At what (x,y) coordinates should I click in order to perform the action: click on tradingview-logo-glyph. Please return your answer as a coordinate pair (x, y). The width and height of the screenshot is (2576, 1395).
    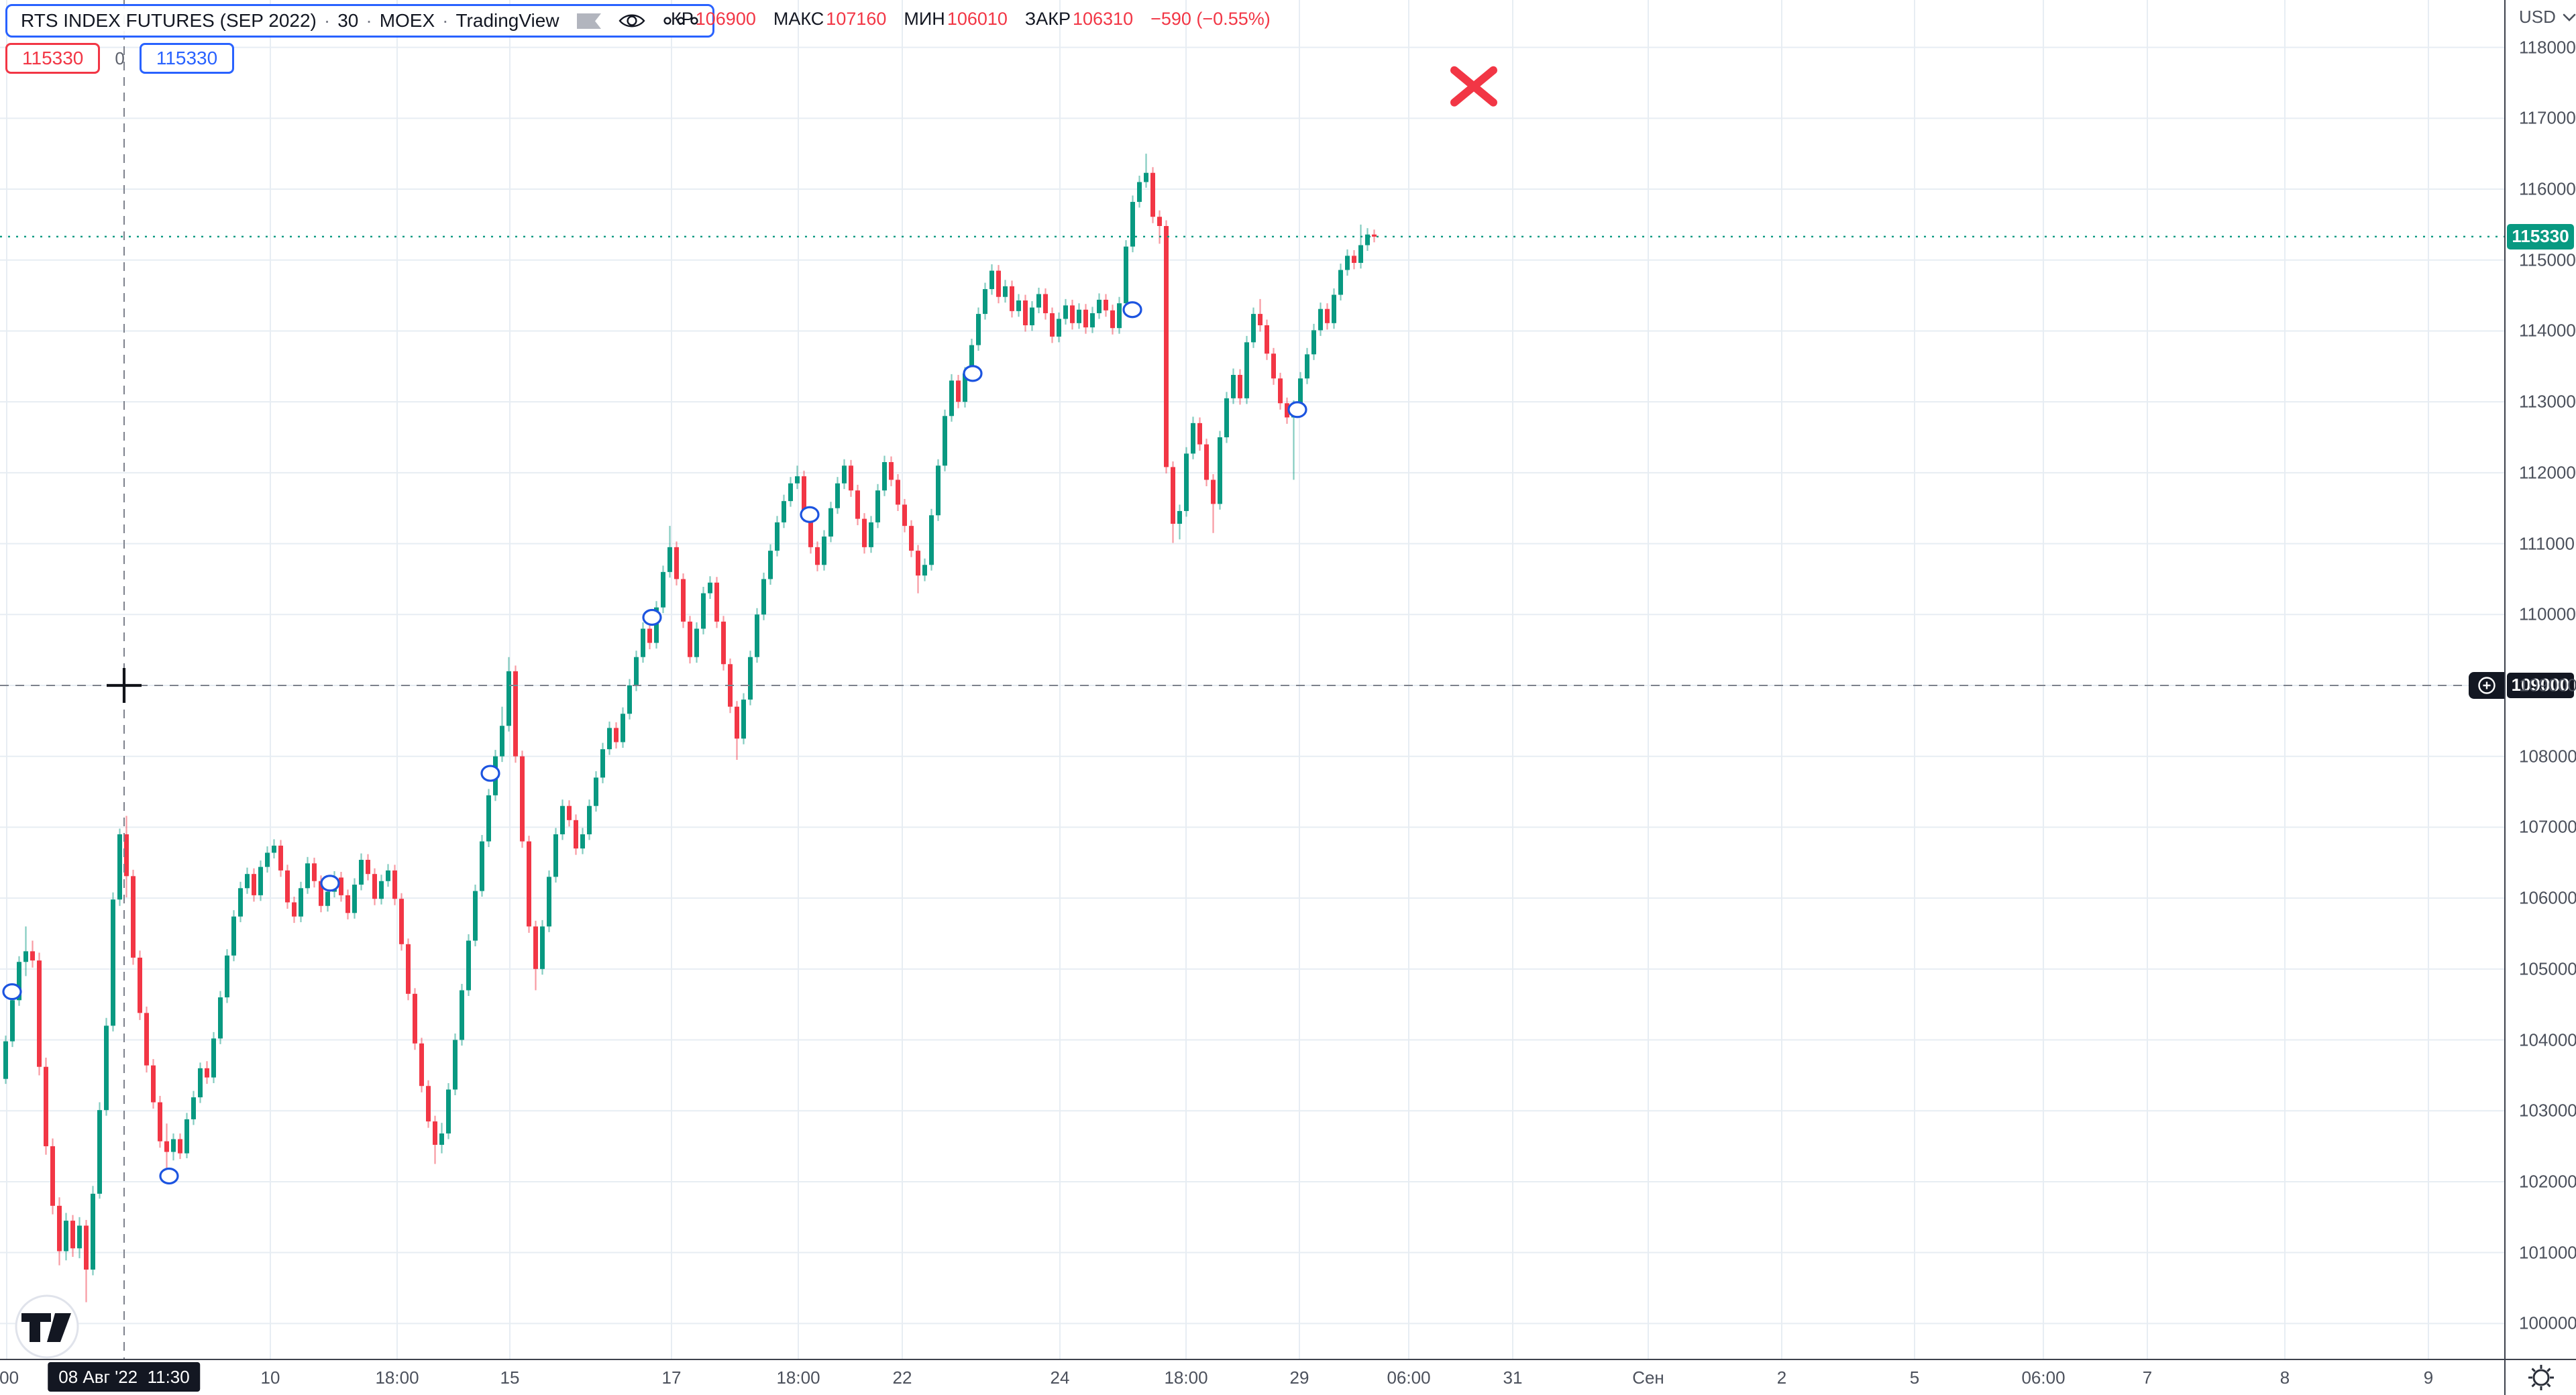
    Looking at the image, I should click on (36, 1327).